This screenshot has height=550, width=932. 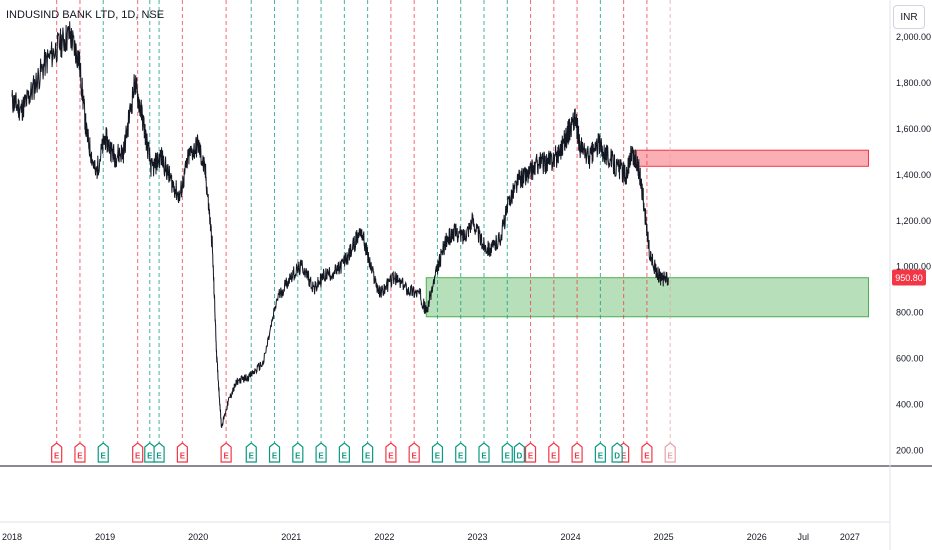 I want to click on x-tick-label: 2019, so click(x=105, y=537).